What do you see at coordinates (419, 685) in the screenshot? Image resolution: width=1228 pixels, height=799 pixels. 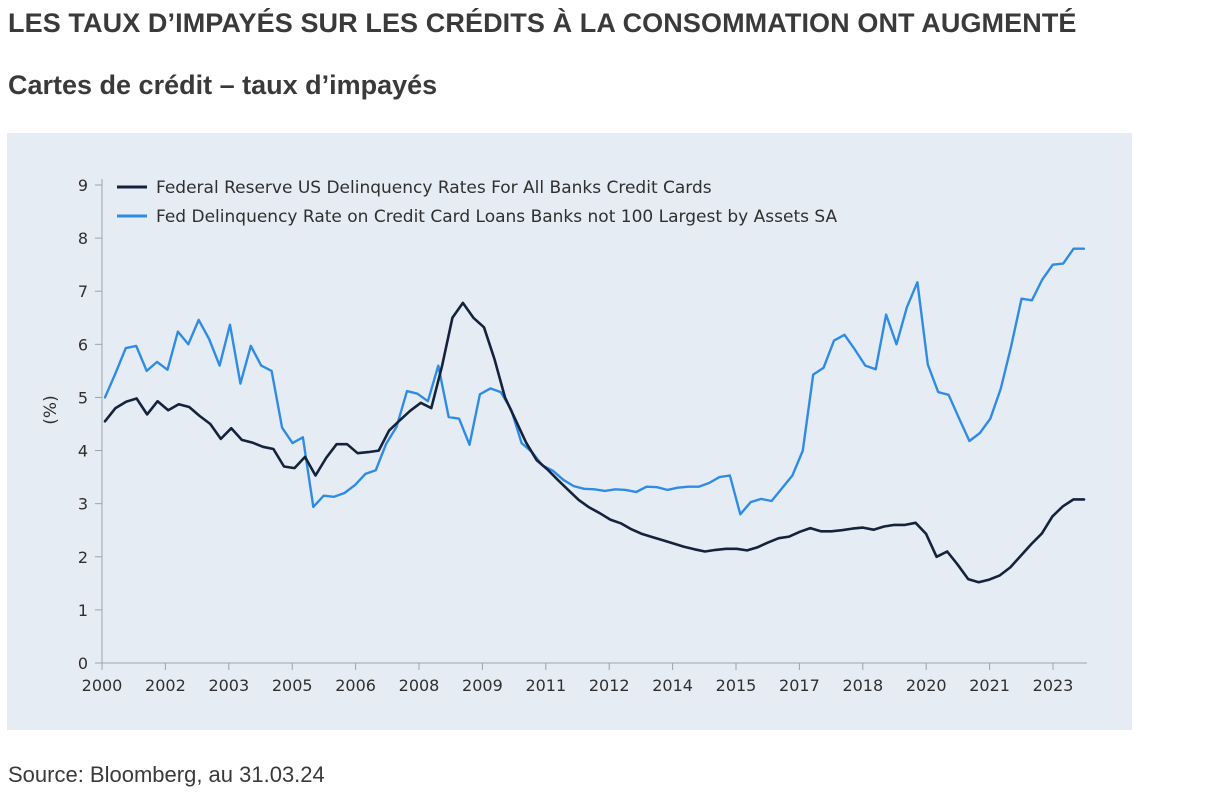 I see `x-tick-label: 2008` at bounding box center [419, 685].